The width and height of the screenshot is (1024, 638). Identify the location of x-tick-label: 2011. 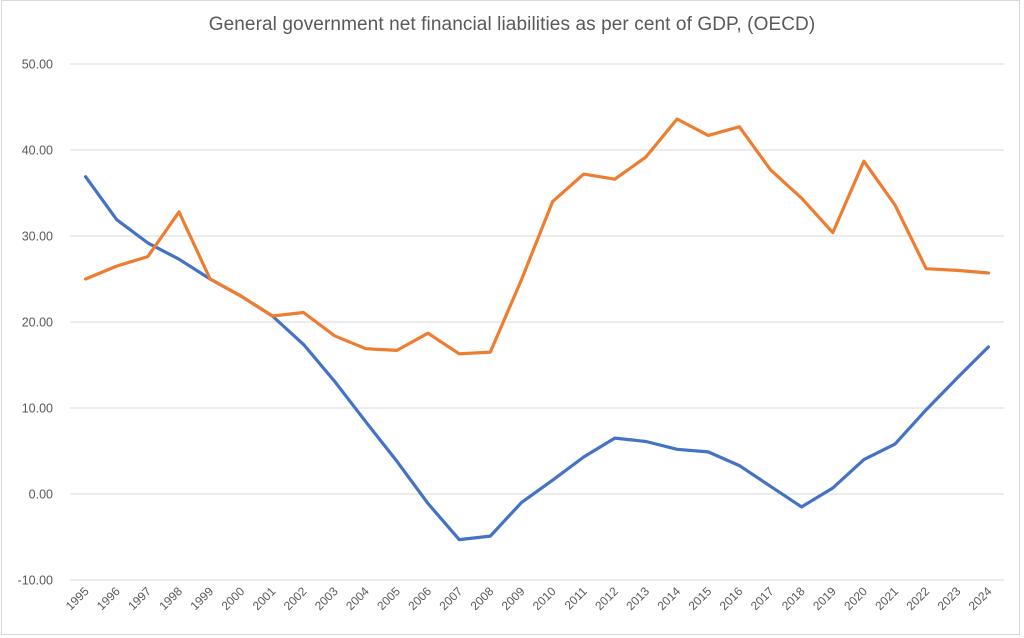
(576, 598).